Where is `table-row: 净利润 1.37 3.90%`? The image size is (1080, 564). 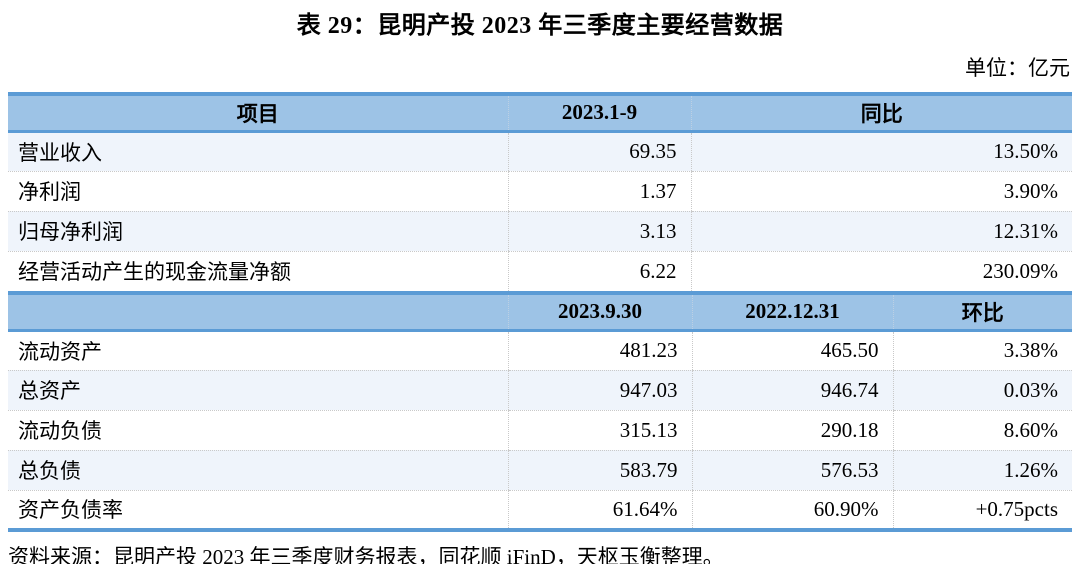
table-row: 净利润 1.37 3.90% is located at coordinates (540, 191).